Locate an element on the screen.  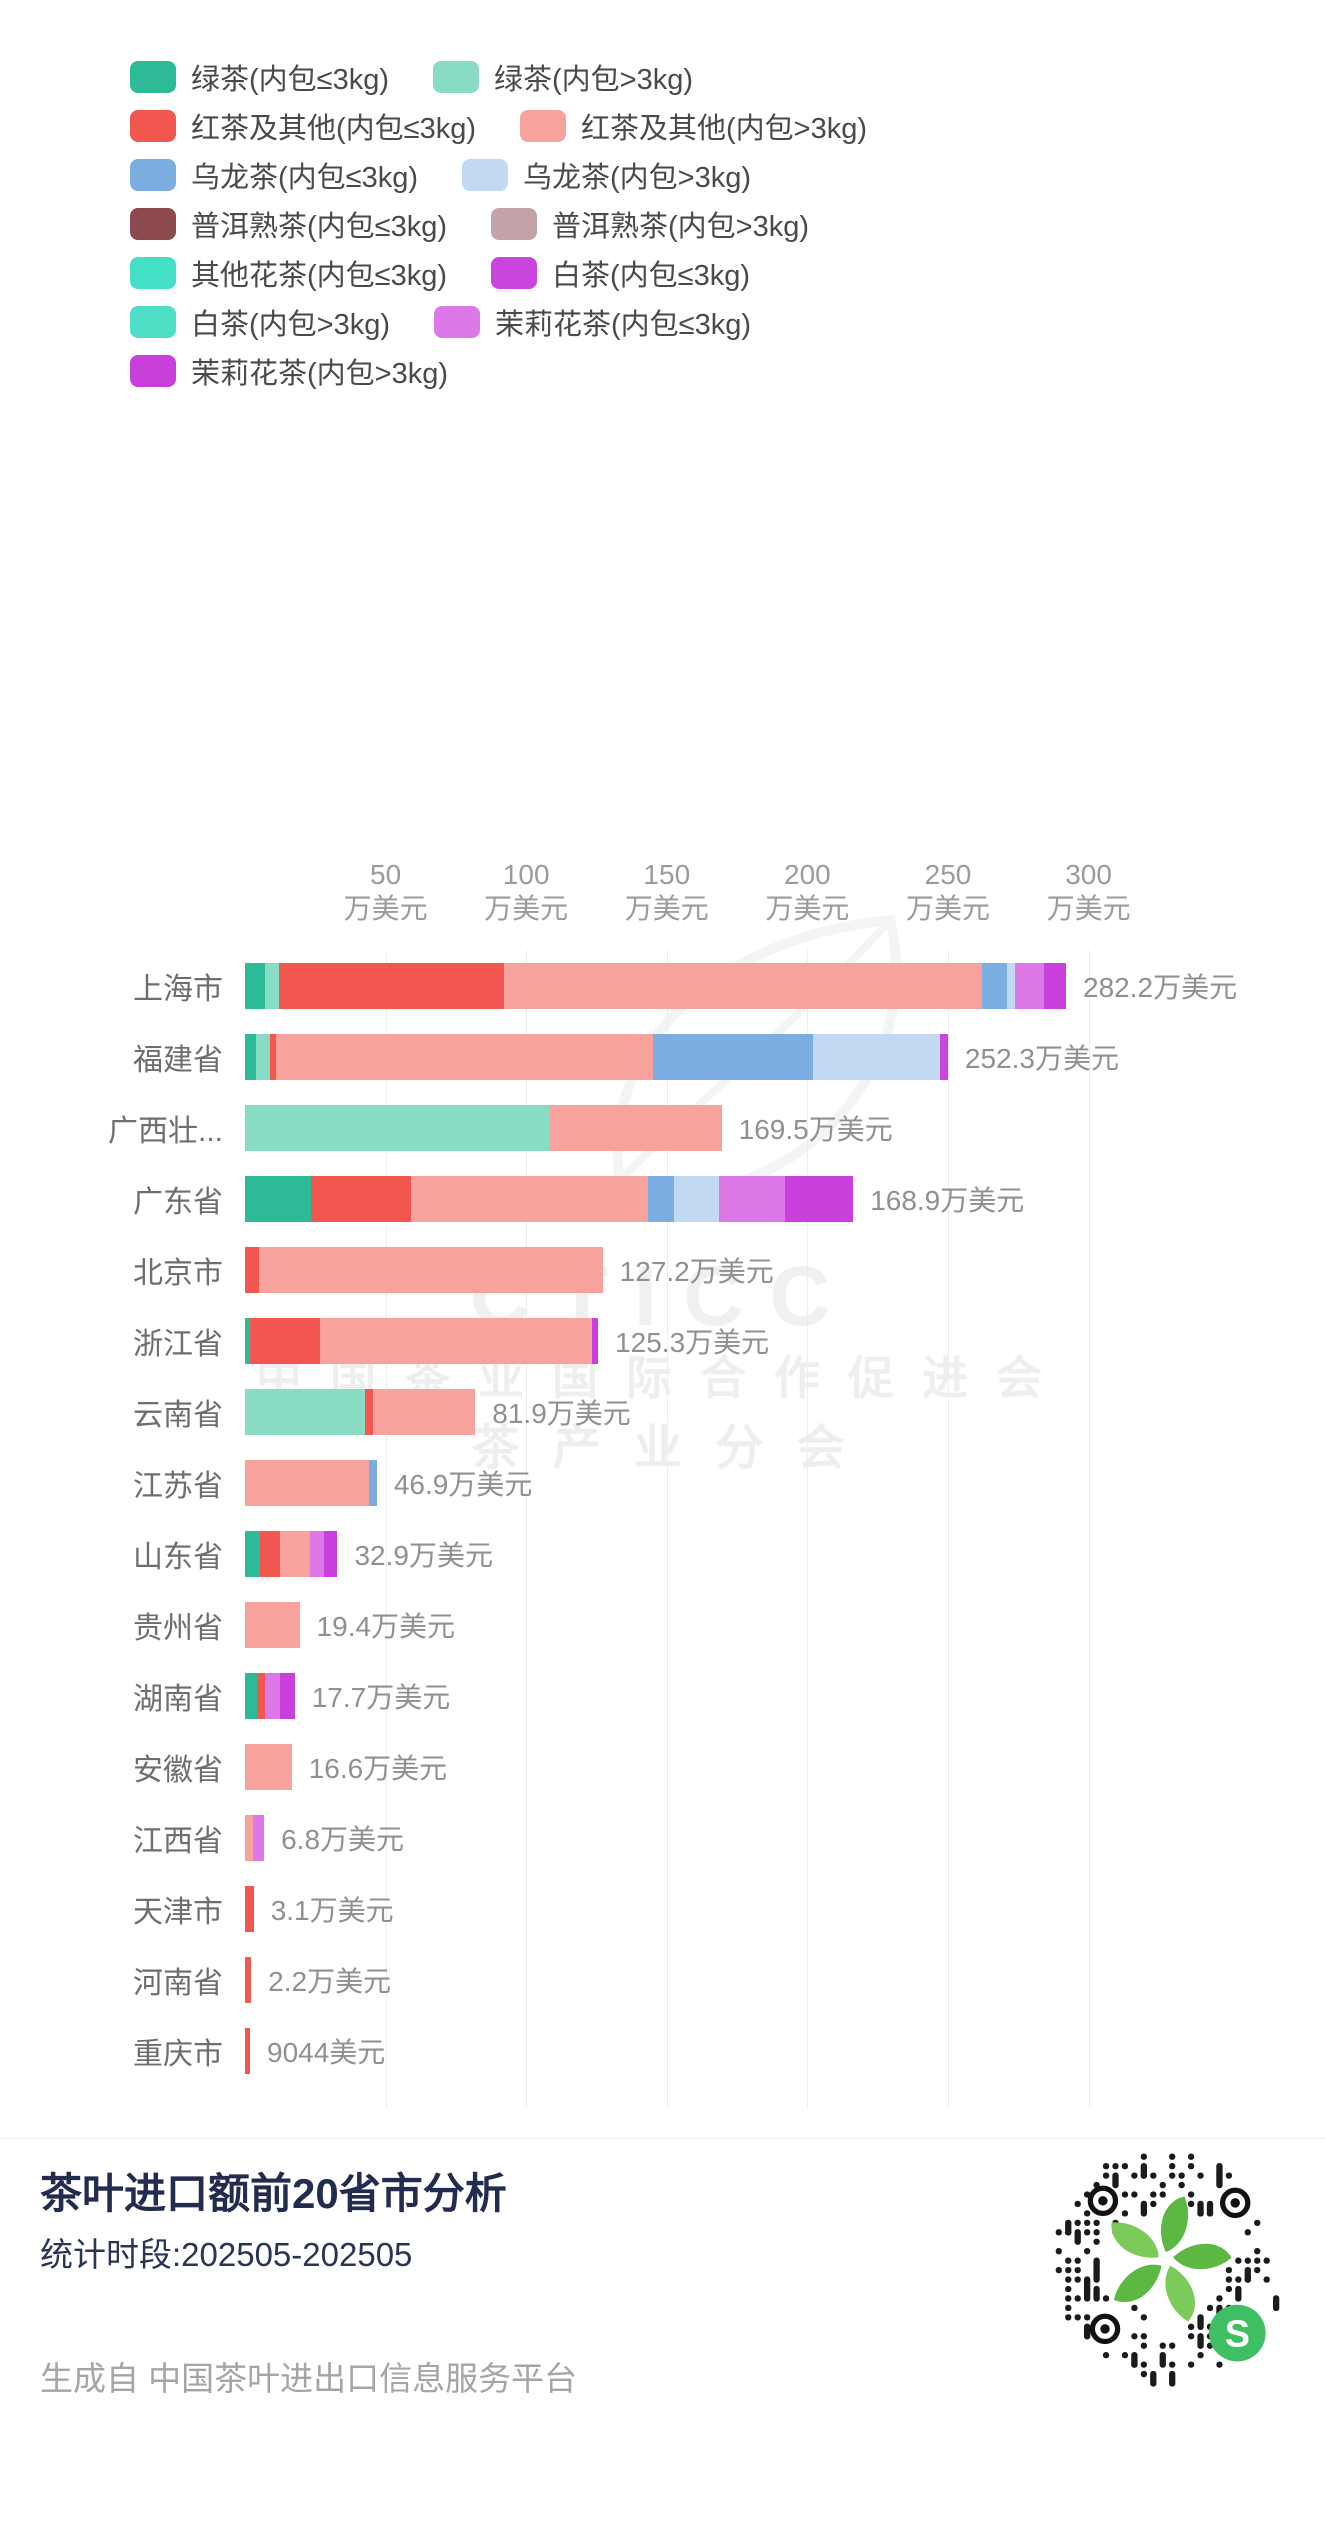
bar-row: 河南省 2.2万美元 is located at coordinates (663, 1979).